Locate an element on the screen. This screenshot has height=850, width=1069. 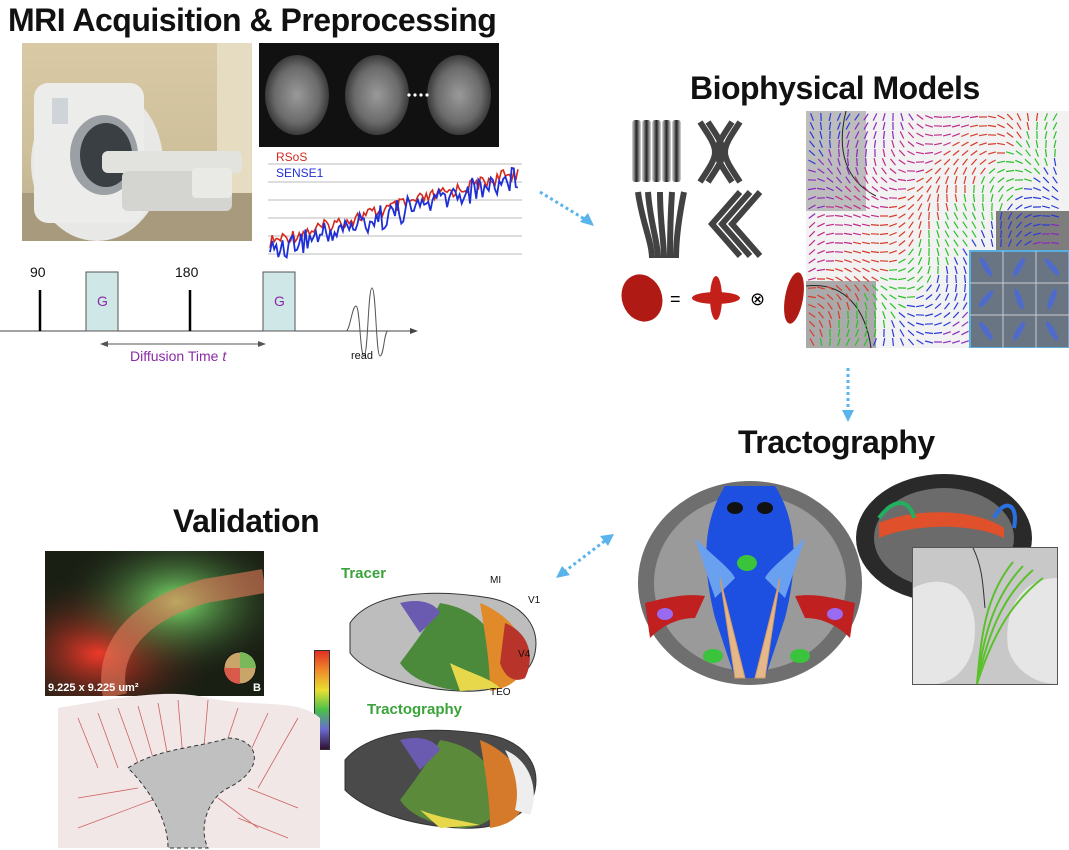
gradient-label-1: G is located at coordinates (102, 301).